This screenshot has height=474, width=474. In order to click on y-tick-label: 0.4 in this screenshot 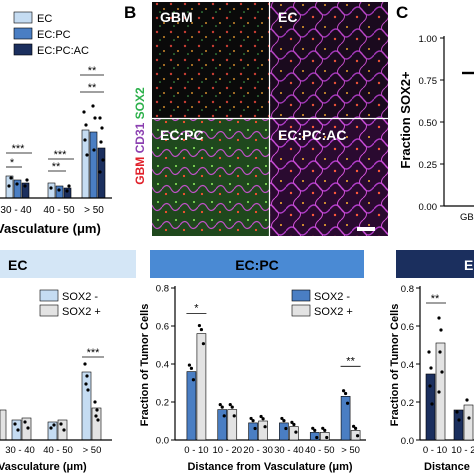, I will do `click(162, 365)`.